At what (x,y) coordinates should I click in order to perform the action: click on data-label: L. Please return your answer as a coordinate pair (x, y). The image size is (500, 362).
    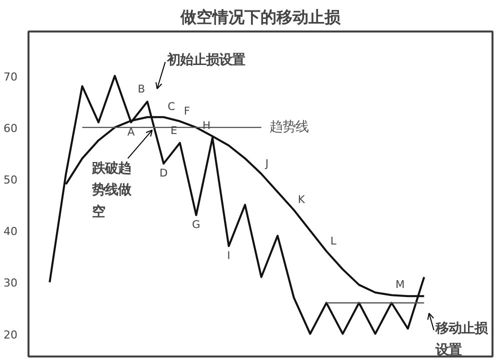
    Looking at the image, I should click on (333, 241).